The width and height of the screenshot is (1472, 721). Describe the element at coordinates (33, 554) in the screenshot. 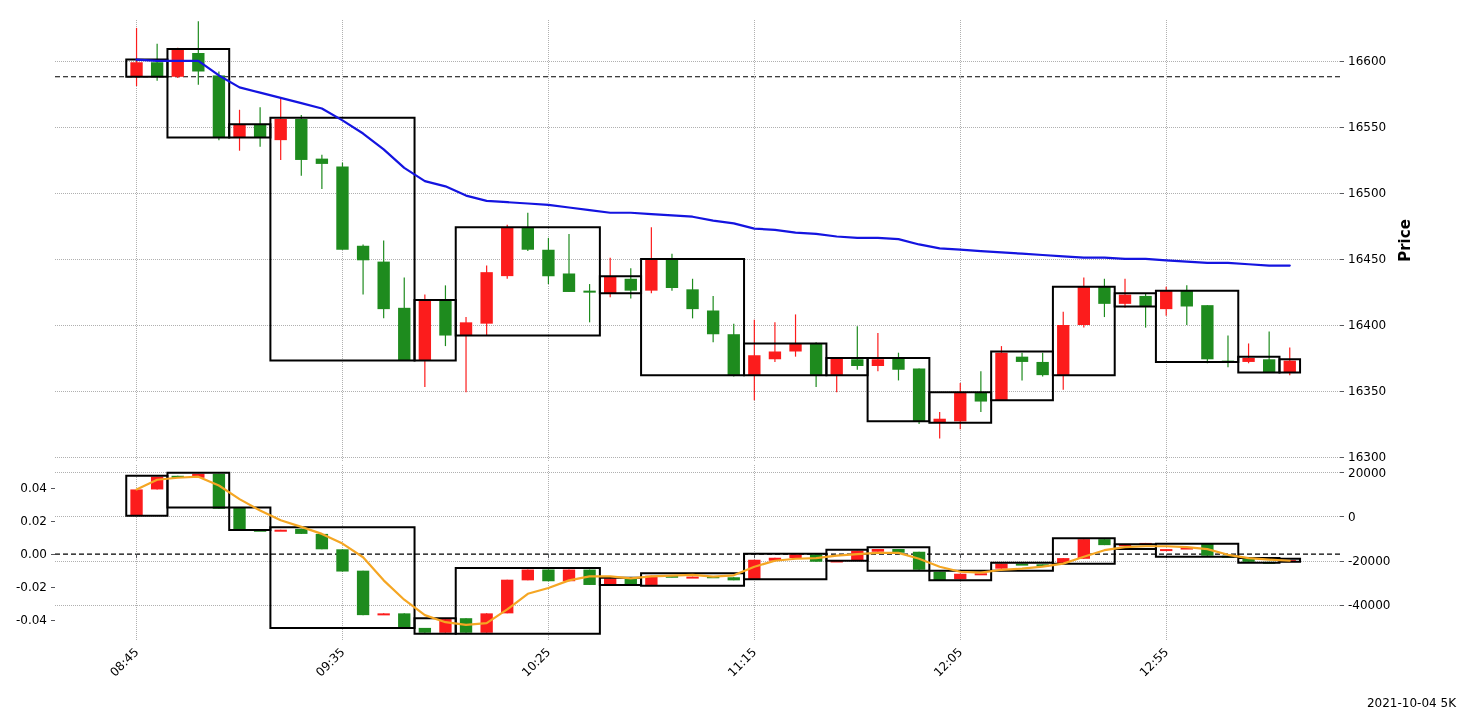

I see `y-tick-label: 0.00` at that location.